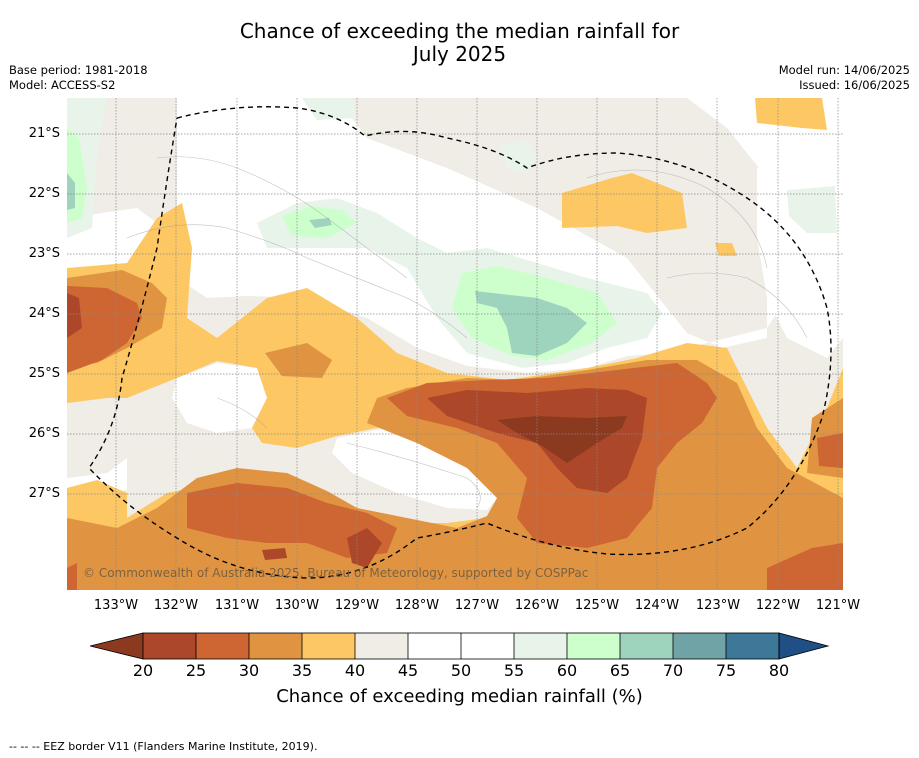 The image size is (919, 758). Describe the element at coordinates (176, 605) in the screenshot. I see `lon-label: 132°W` at that location.